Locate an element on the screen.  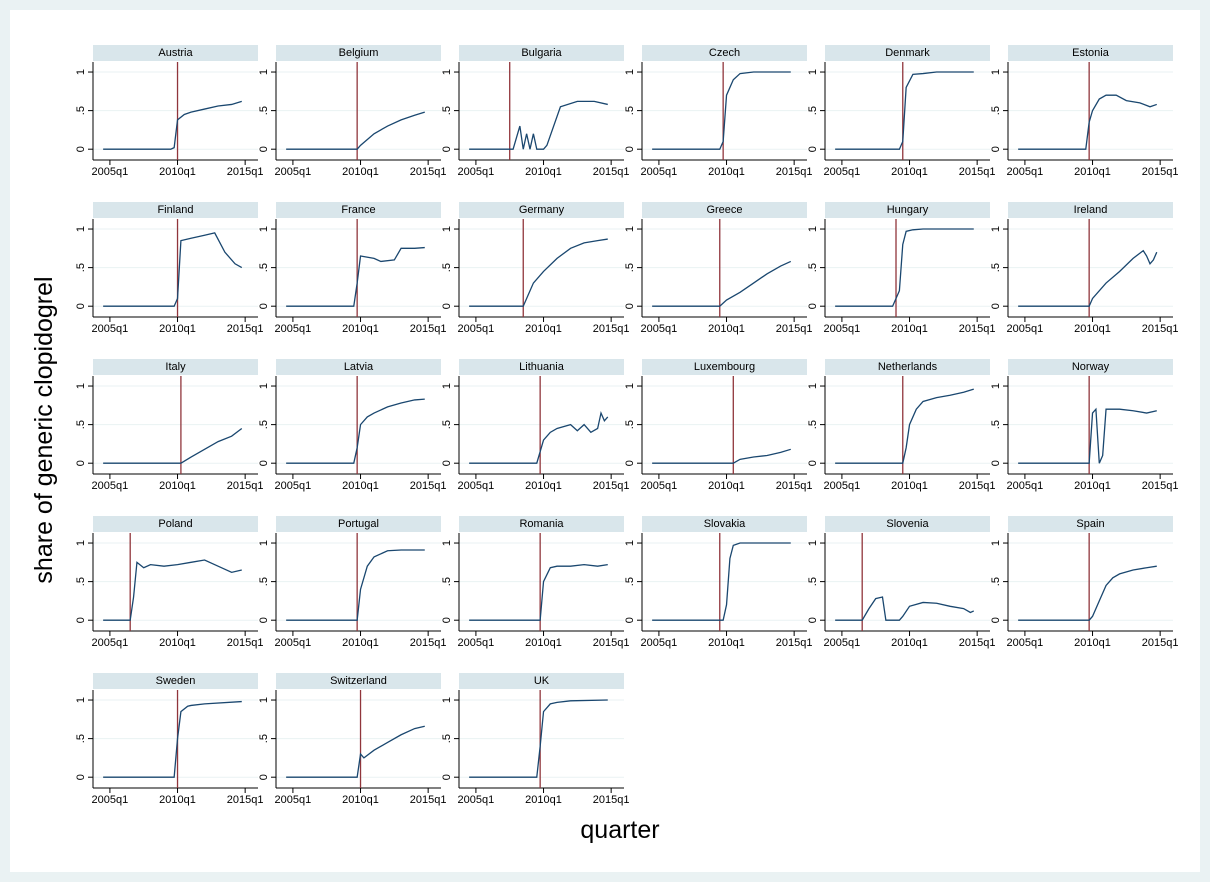
panel-title: Belgium is located at coordinates (359, 53).